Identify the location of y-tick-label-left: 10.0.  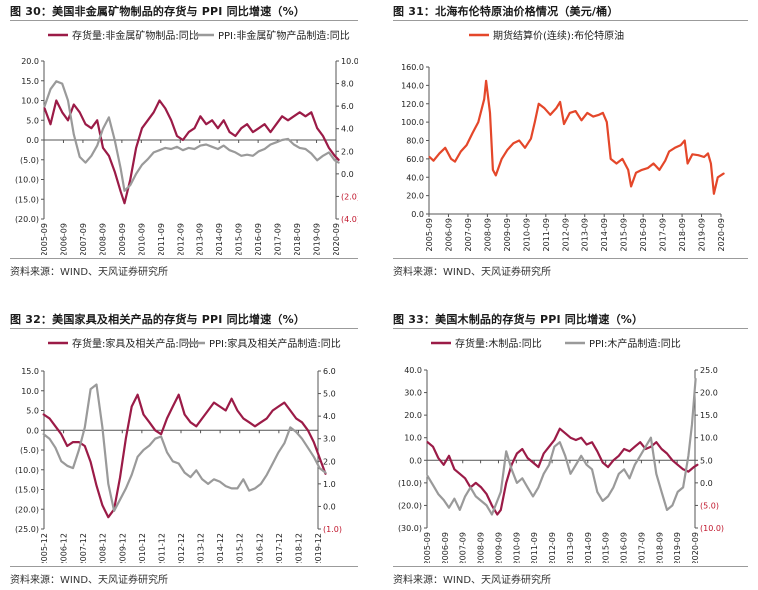
(30, 391).